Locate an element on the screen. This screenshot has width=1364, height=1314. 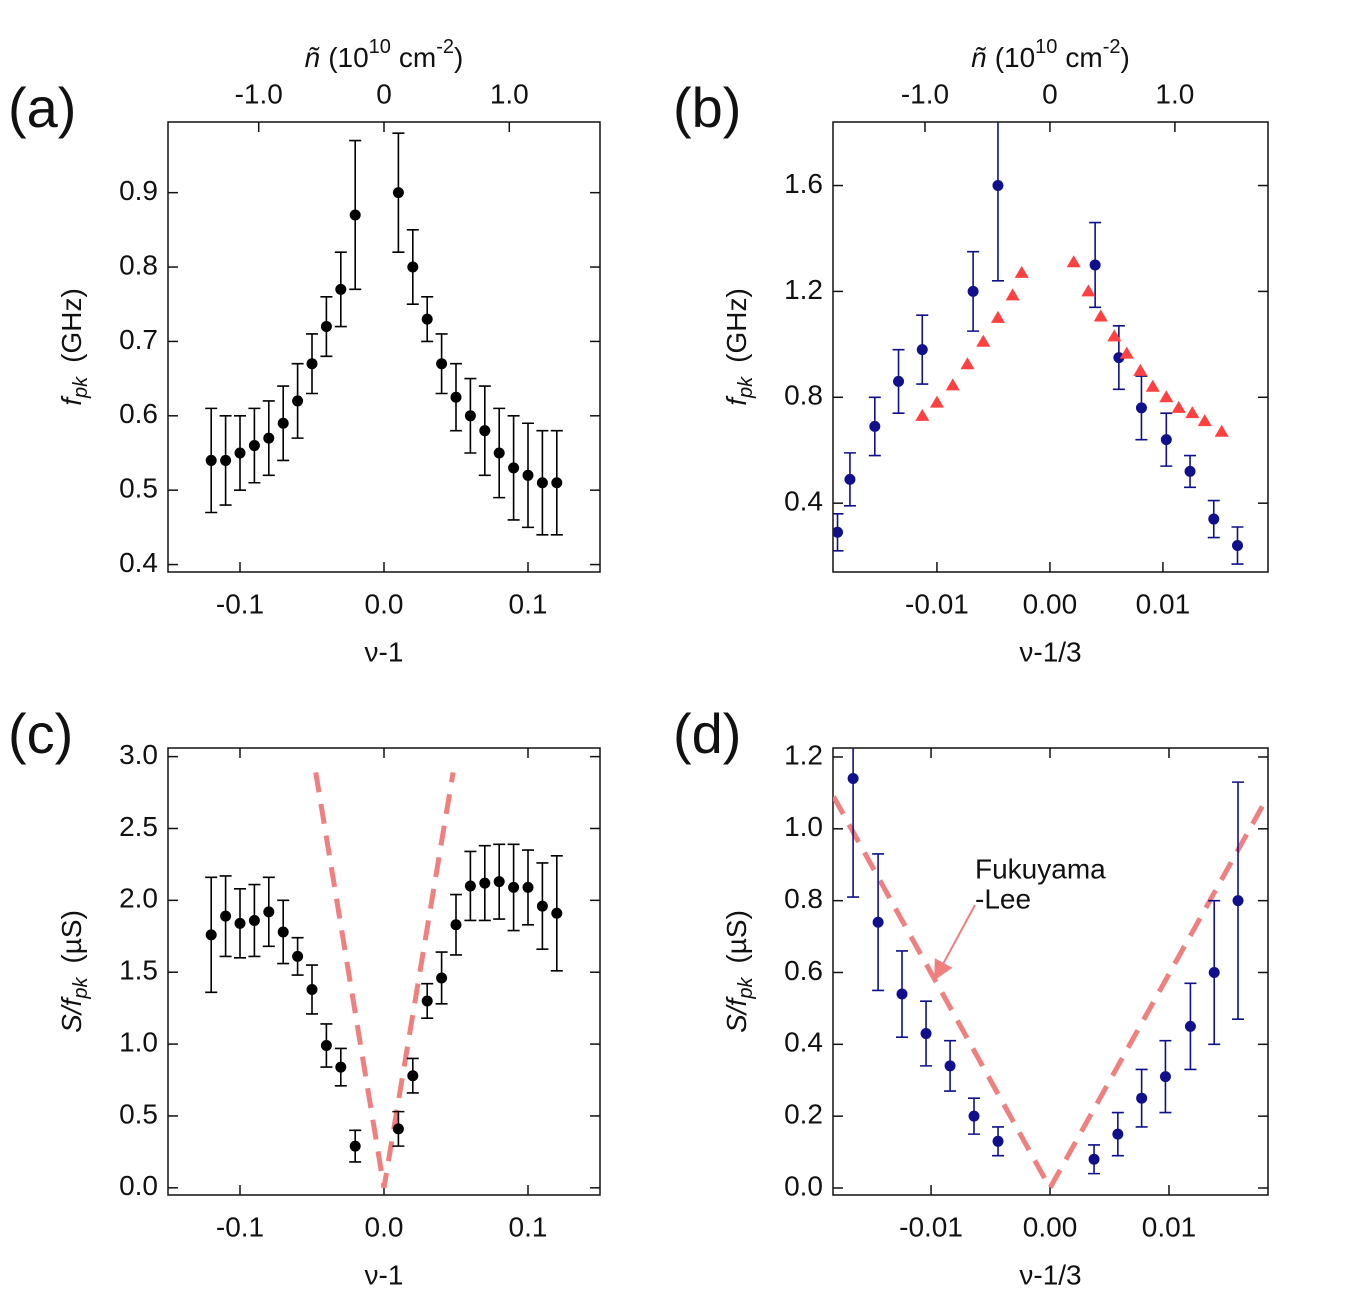
unit: cm is located at coordinates (1083, 57).